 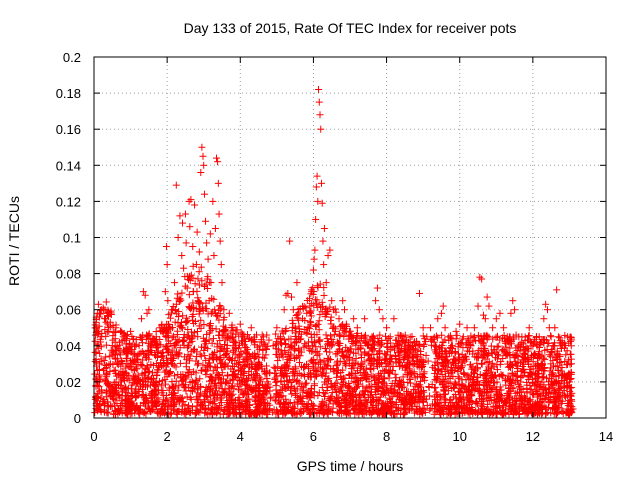 I want to click on x-tick-label: 4, so click(x=240, y=436).